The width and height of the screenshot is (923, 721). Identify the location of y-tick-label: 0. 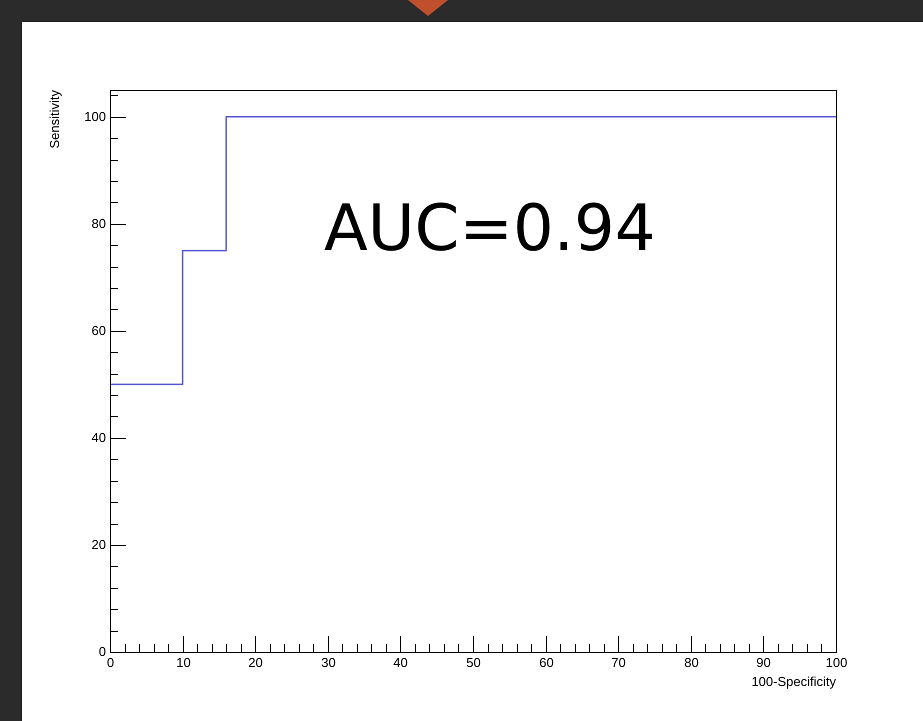
(102, 652).